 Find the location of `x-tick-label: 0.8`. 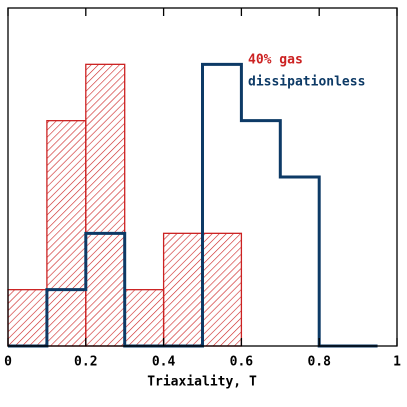

x-tick-label: 0.8 is located at coordinates (319, 362).